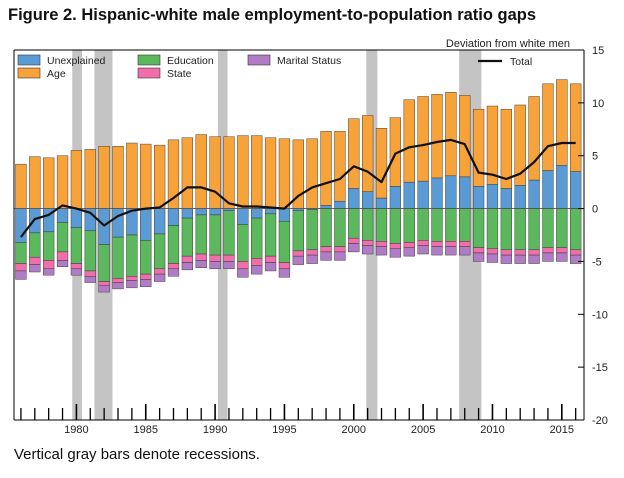 This screenshot has width=624, height=478. Describe the element at coordinates (381, 225) in the screenshot. I see `bar-education-2002` at that location.